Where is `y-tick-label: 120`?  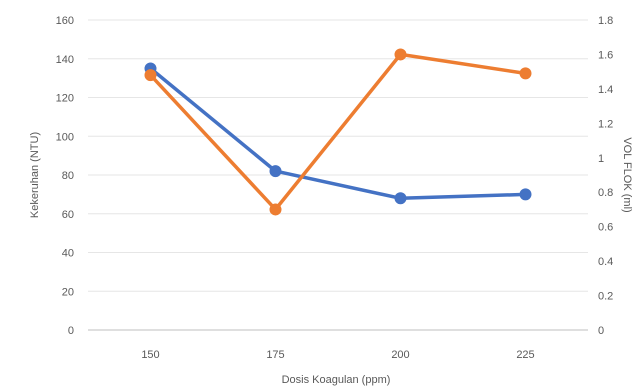
y-tick-label: 120 is located at coordinates (65, 99).